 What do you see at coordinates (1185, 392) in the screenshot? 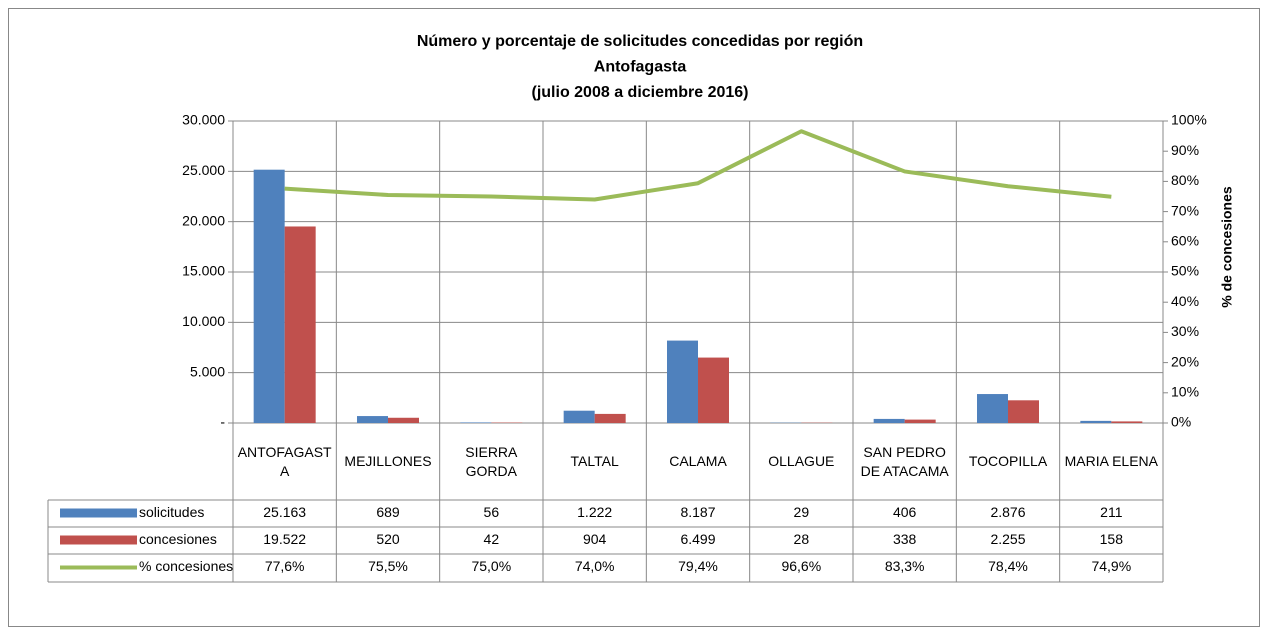
I see `y2-tick-label: 10%` at bounding box center [1185, 392].